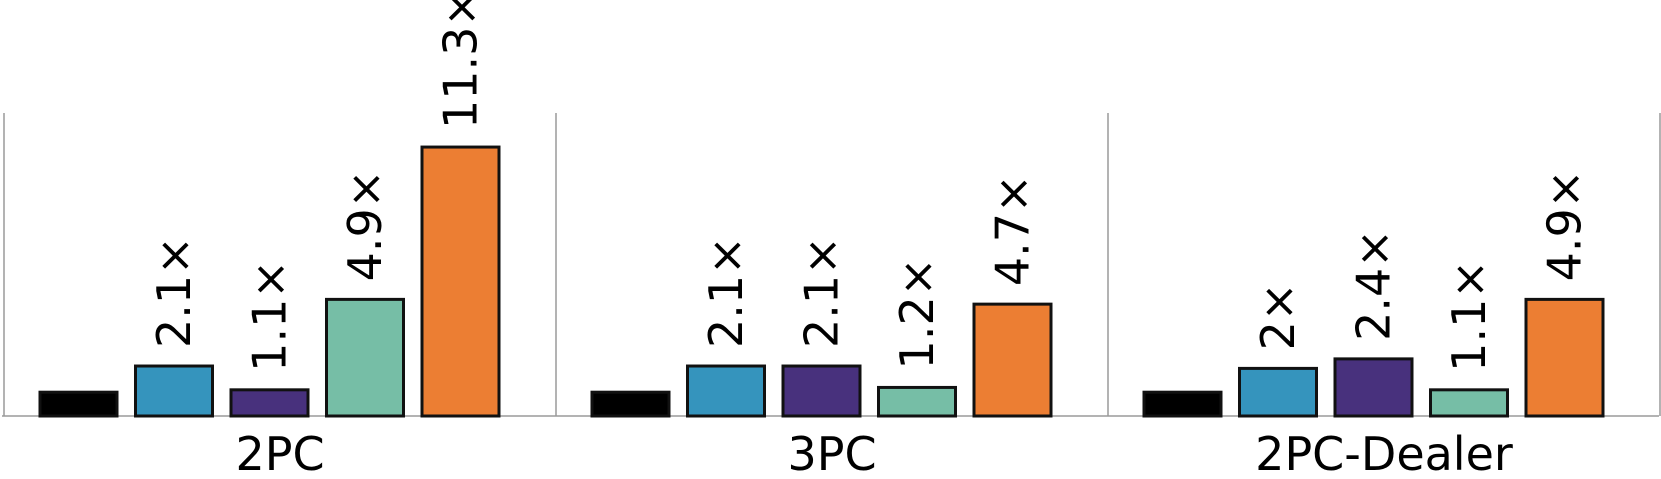  I want to click on group-label: 2PC, so click(279, 453).